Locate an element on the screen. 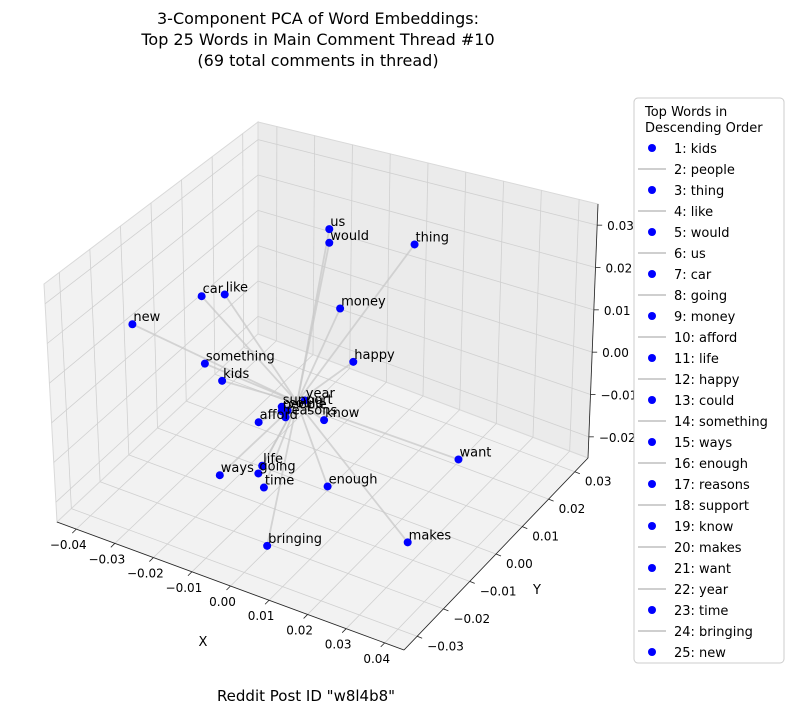 This screenshot has width=792, height=716. point-year is located at coordinates (304, 400).